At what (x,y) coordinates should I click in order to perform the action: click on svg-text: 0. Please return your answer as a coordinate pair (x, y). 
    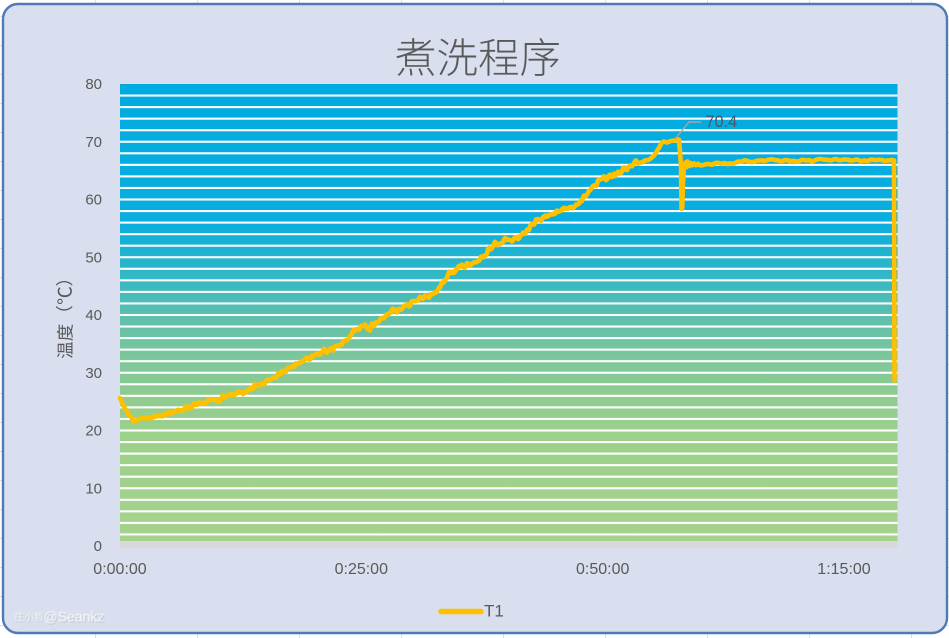
    Looking at the image, I should click on (98, 546).